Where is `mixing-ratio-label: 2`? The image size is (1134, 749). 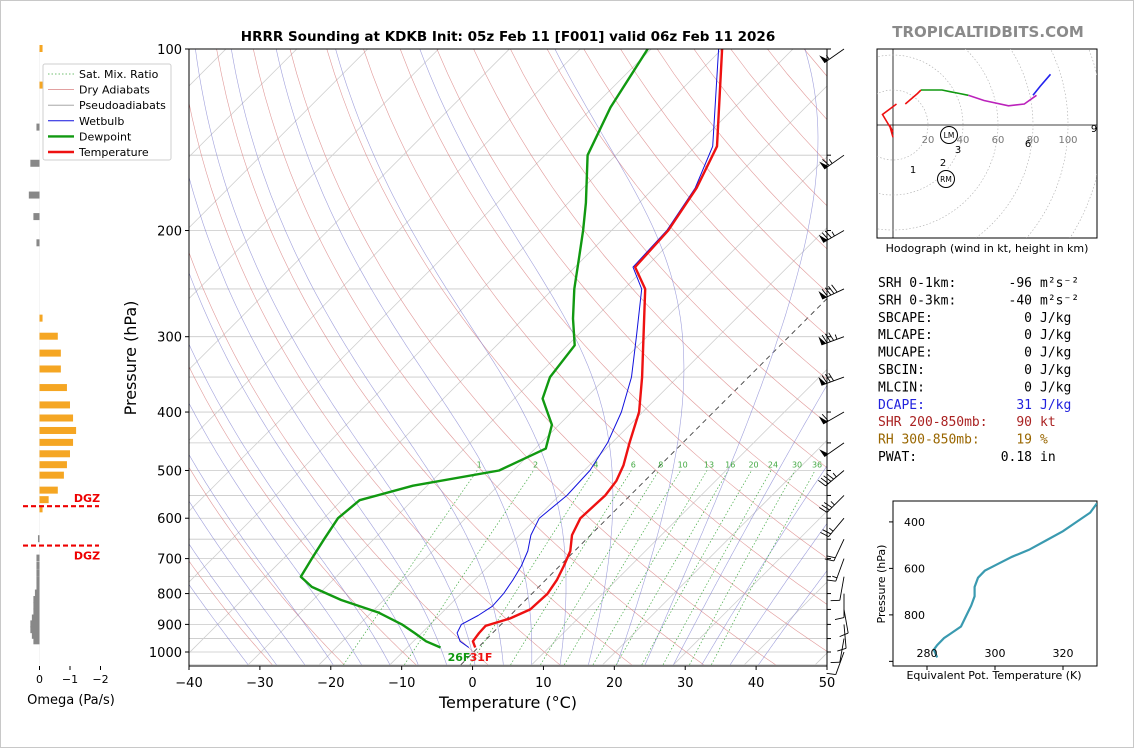
mixing-ratio-label: 2 is located at coordinates (535, 464).